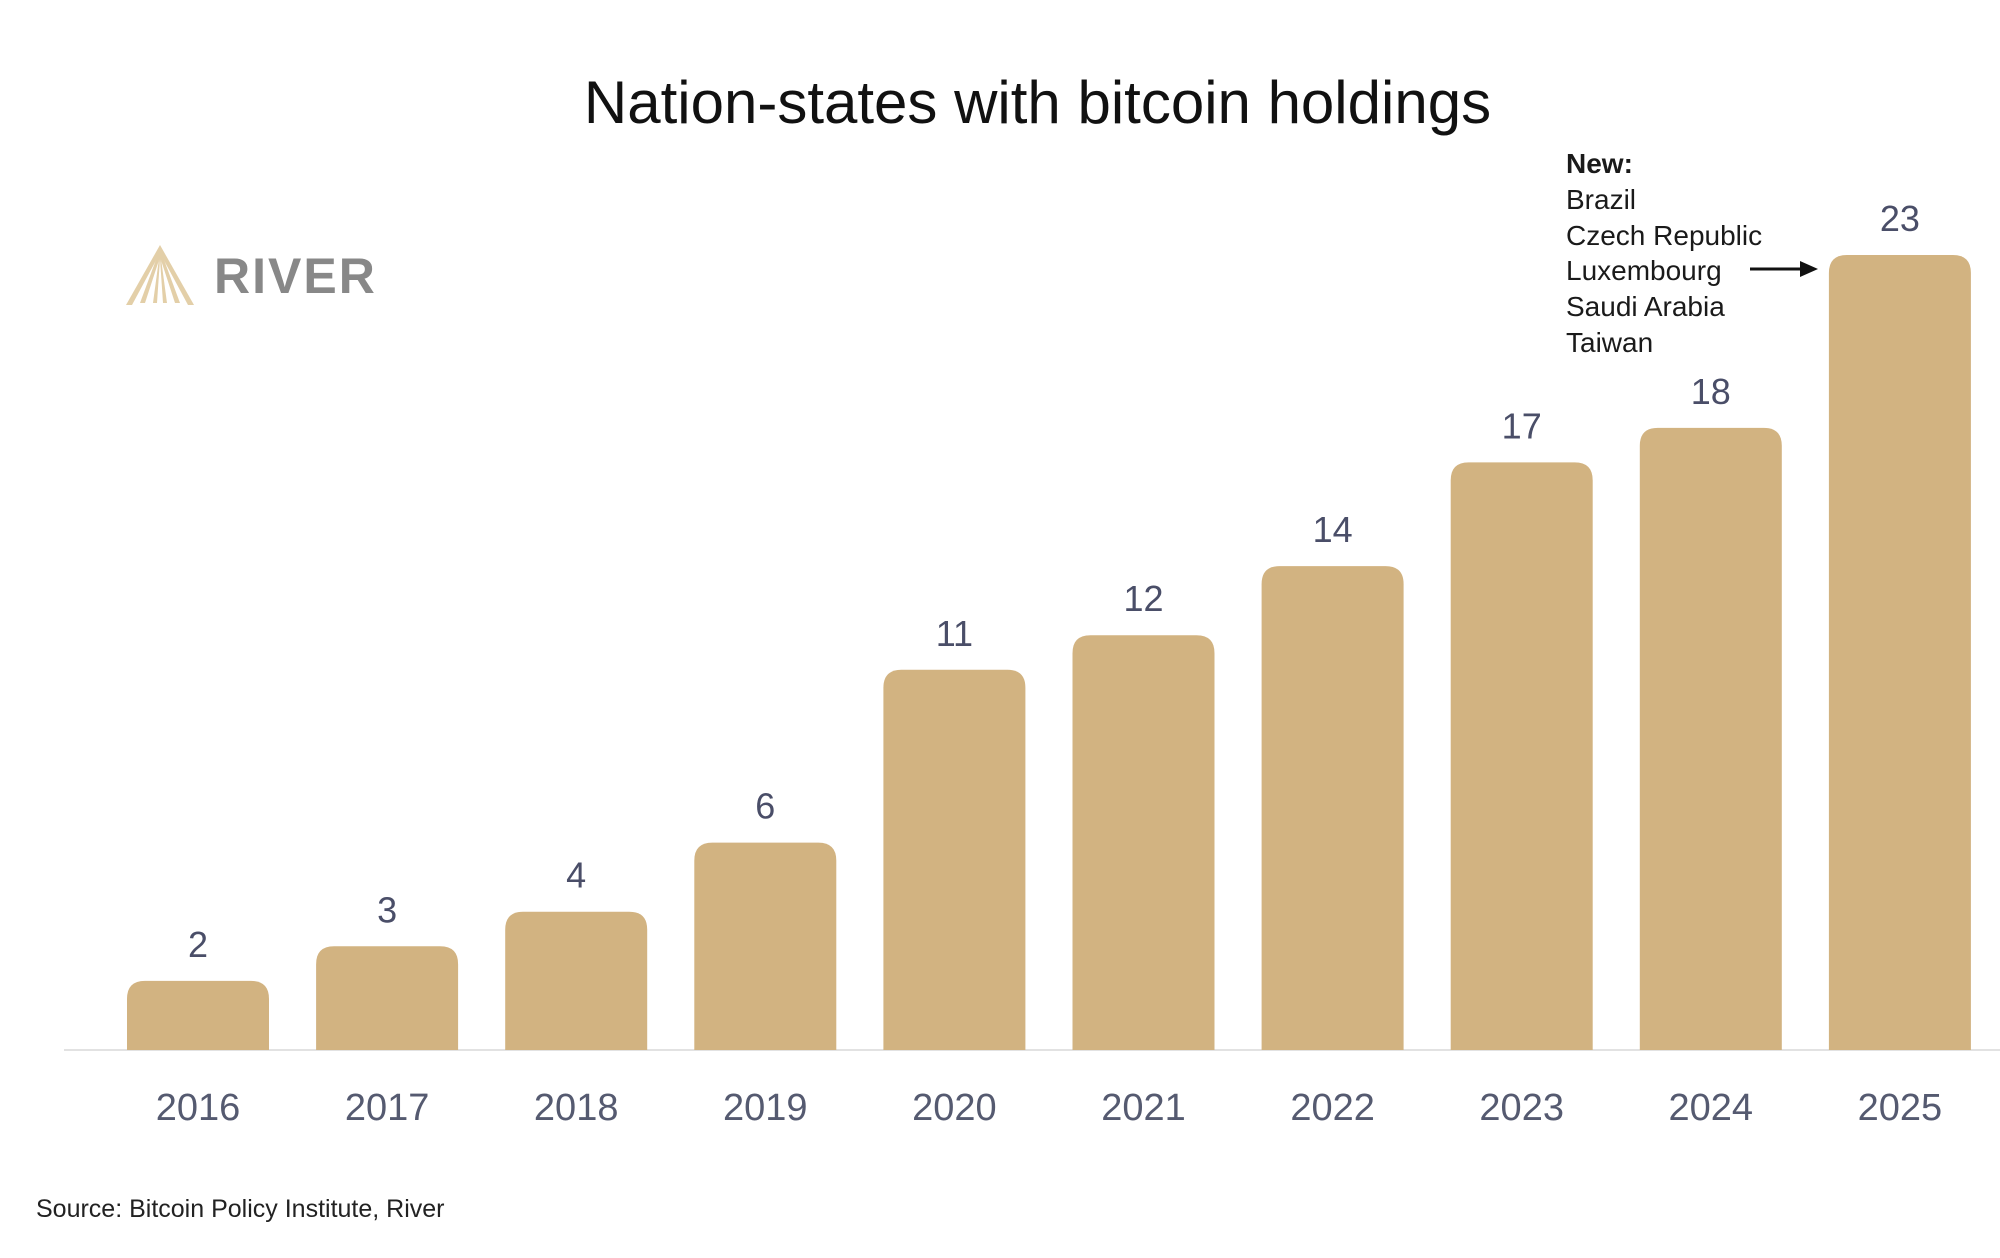 The height and width of the screenshot is (1258, 2000). I want to click on x-tick-label: 2017, so click(387, 1108).